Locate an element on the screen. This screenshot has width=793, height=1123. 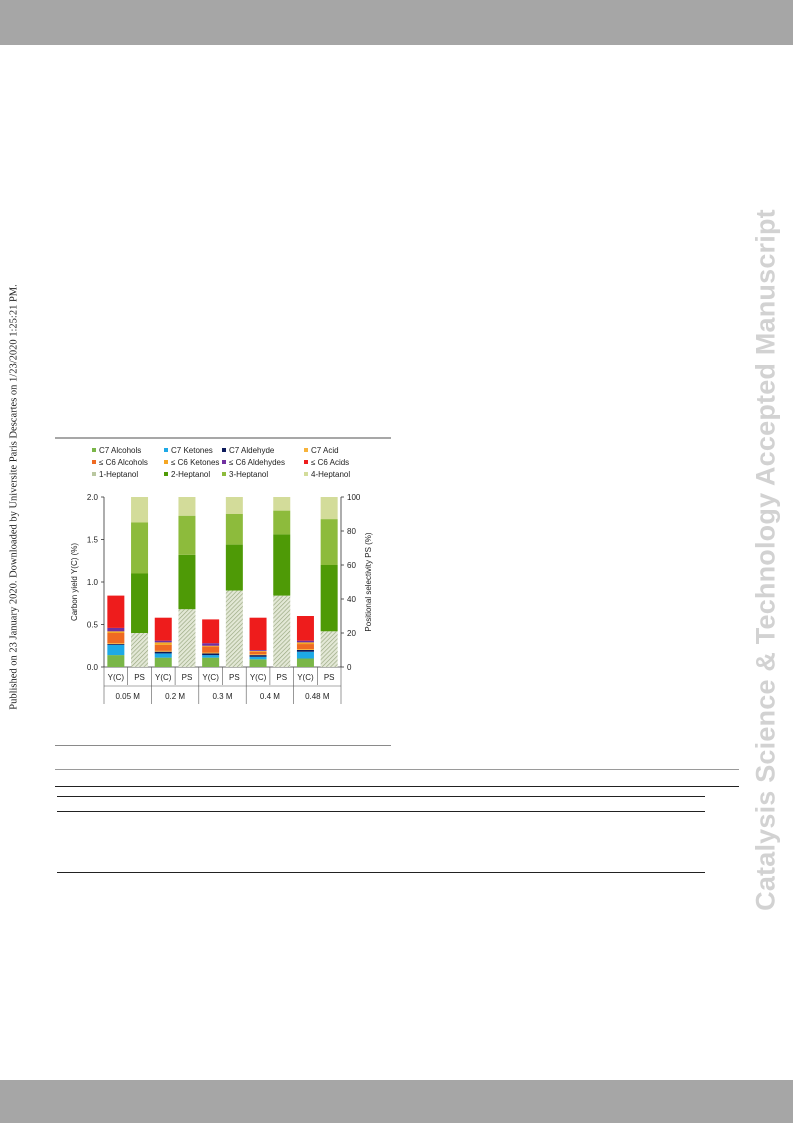
footer-band is located at coordinates (396, 1101).